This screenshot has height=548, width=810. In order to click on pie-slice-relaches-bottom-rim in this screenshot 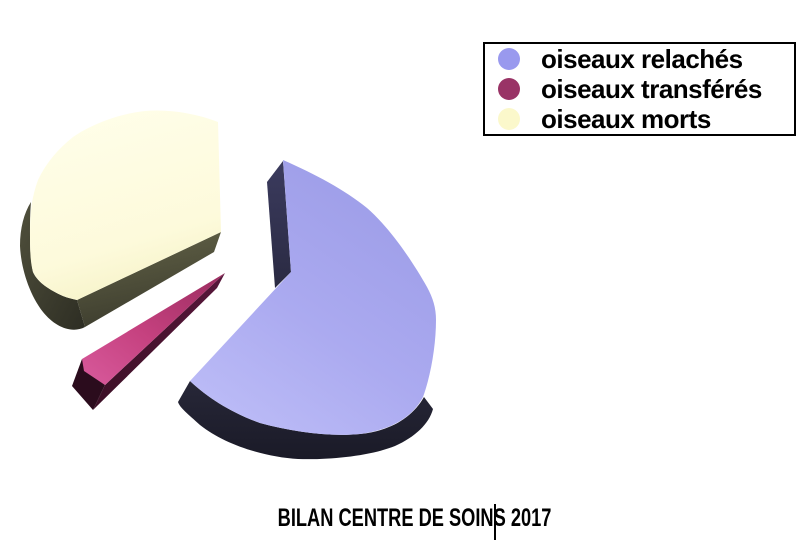, I will do `click(305, 420)`.